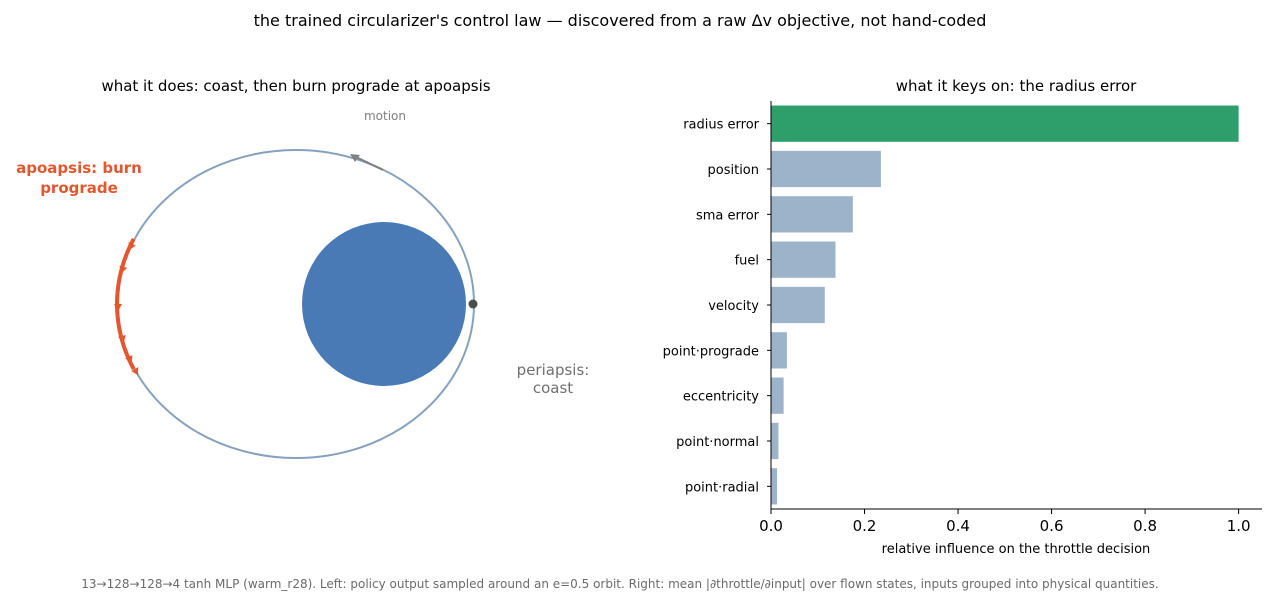 Image resolution: width=1274 pixels, height=603 pixels. What do you see at coordinates (733, 306) in the screenshot?
I see `category-label: velocity` at bounding box center [733, 306].